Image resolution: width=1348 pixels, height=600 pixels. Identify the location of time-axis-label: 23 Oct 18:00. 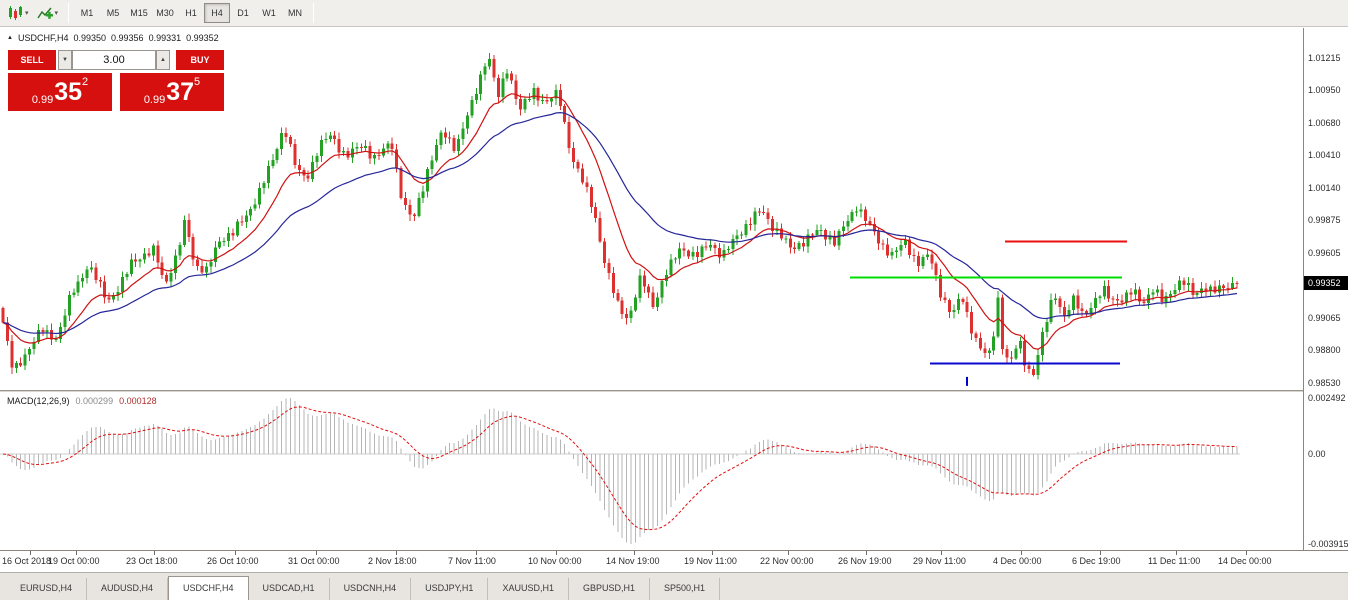
(152, 561).